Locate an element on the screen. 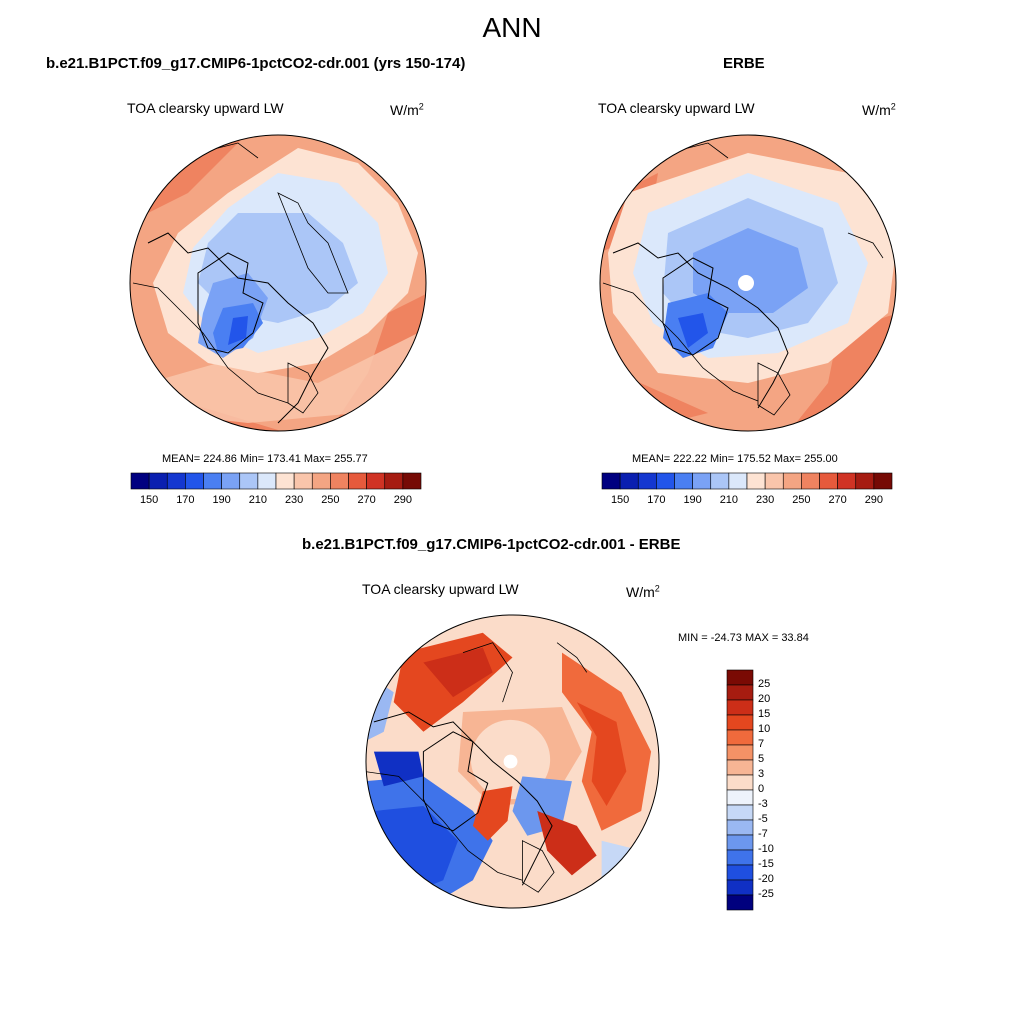 The height and width of the screenshot is (1024, 1024). panel-obs-variable: TOA clearsky upward LW is located at coordinates (676, 108).